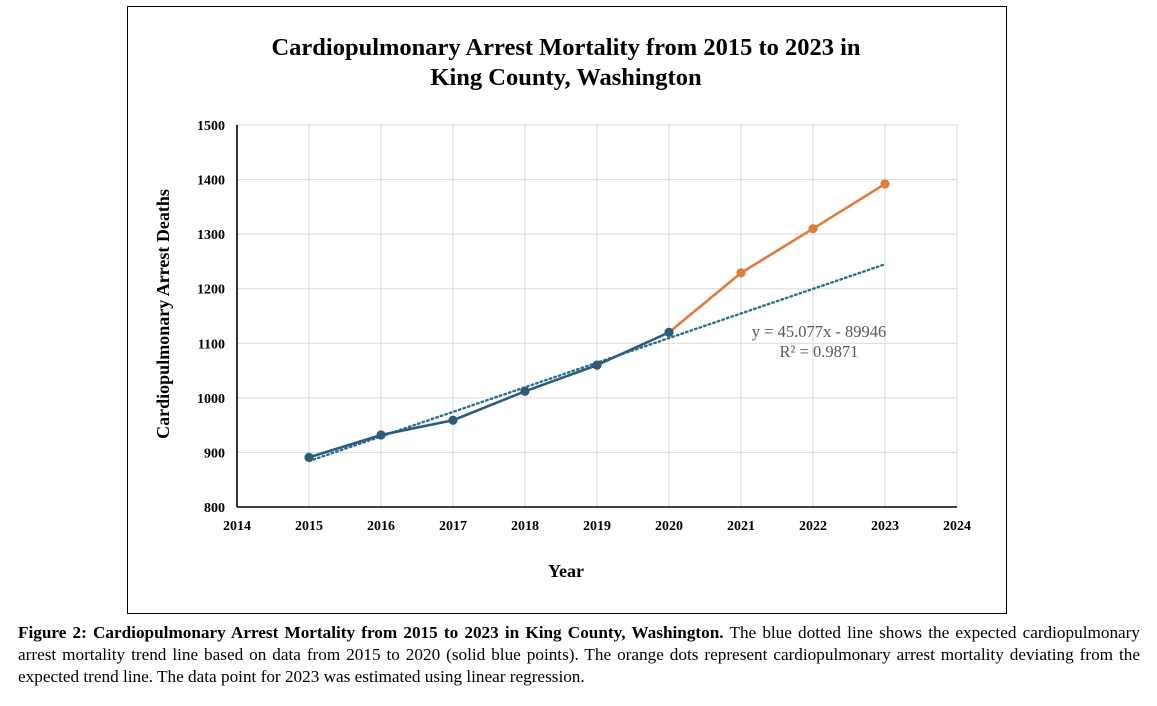 The height and width of the screenshot is (706, 1157). Describe the element at coordinates (211, 181) in the screenshot. I see `y-tick-label: 1400` at that location.